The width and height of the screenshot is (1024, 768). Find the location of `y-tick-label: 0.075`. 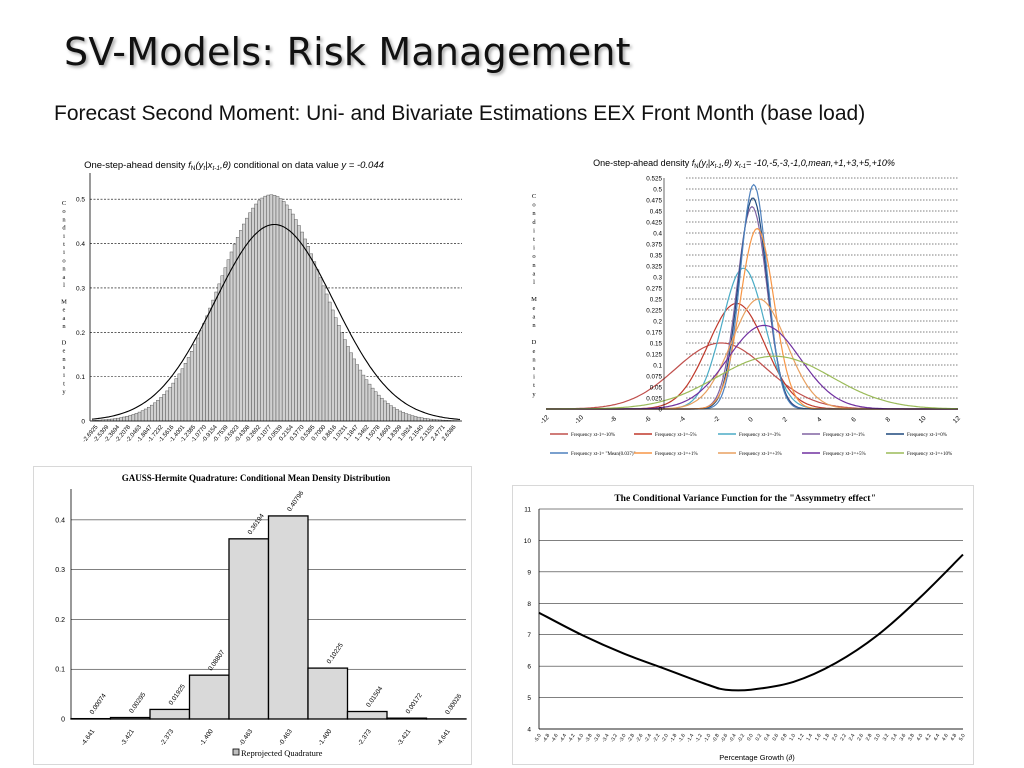

y-tick-label: 0.075 is located at coordinates (654, 376).